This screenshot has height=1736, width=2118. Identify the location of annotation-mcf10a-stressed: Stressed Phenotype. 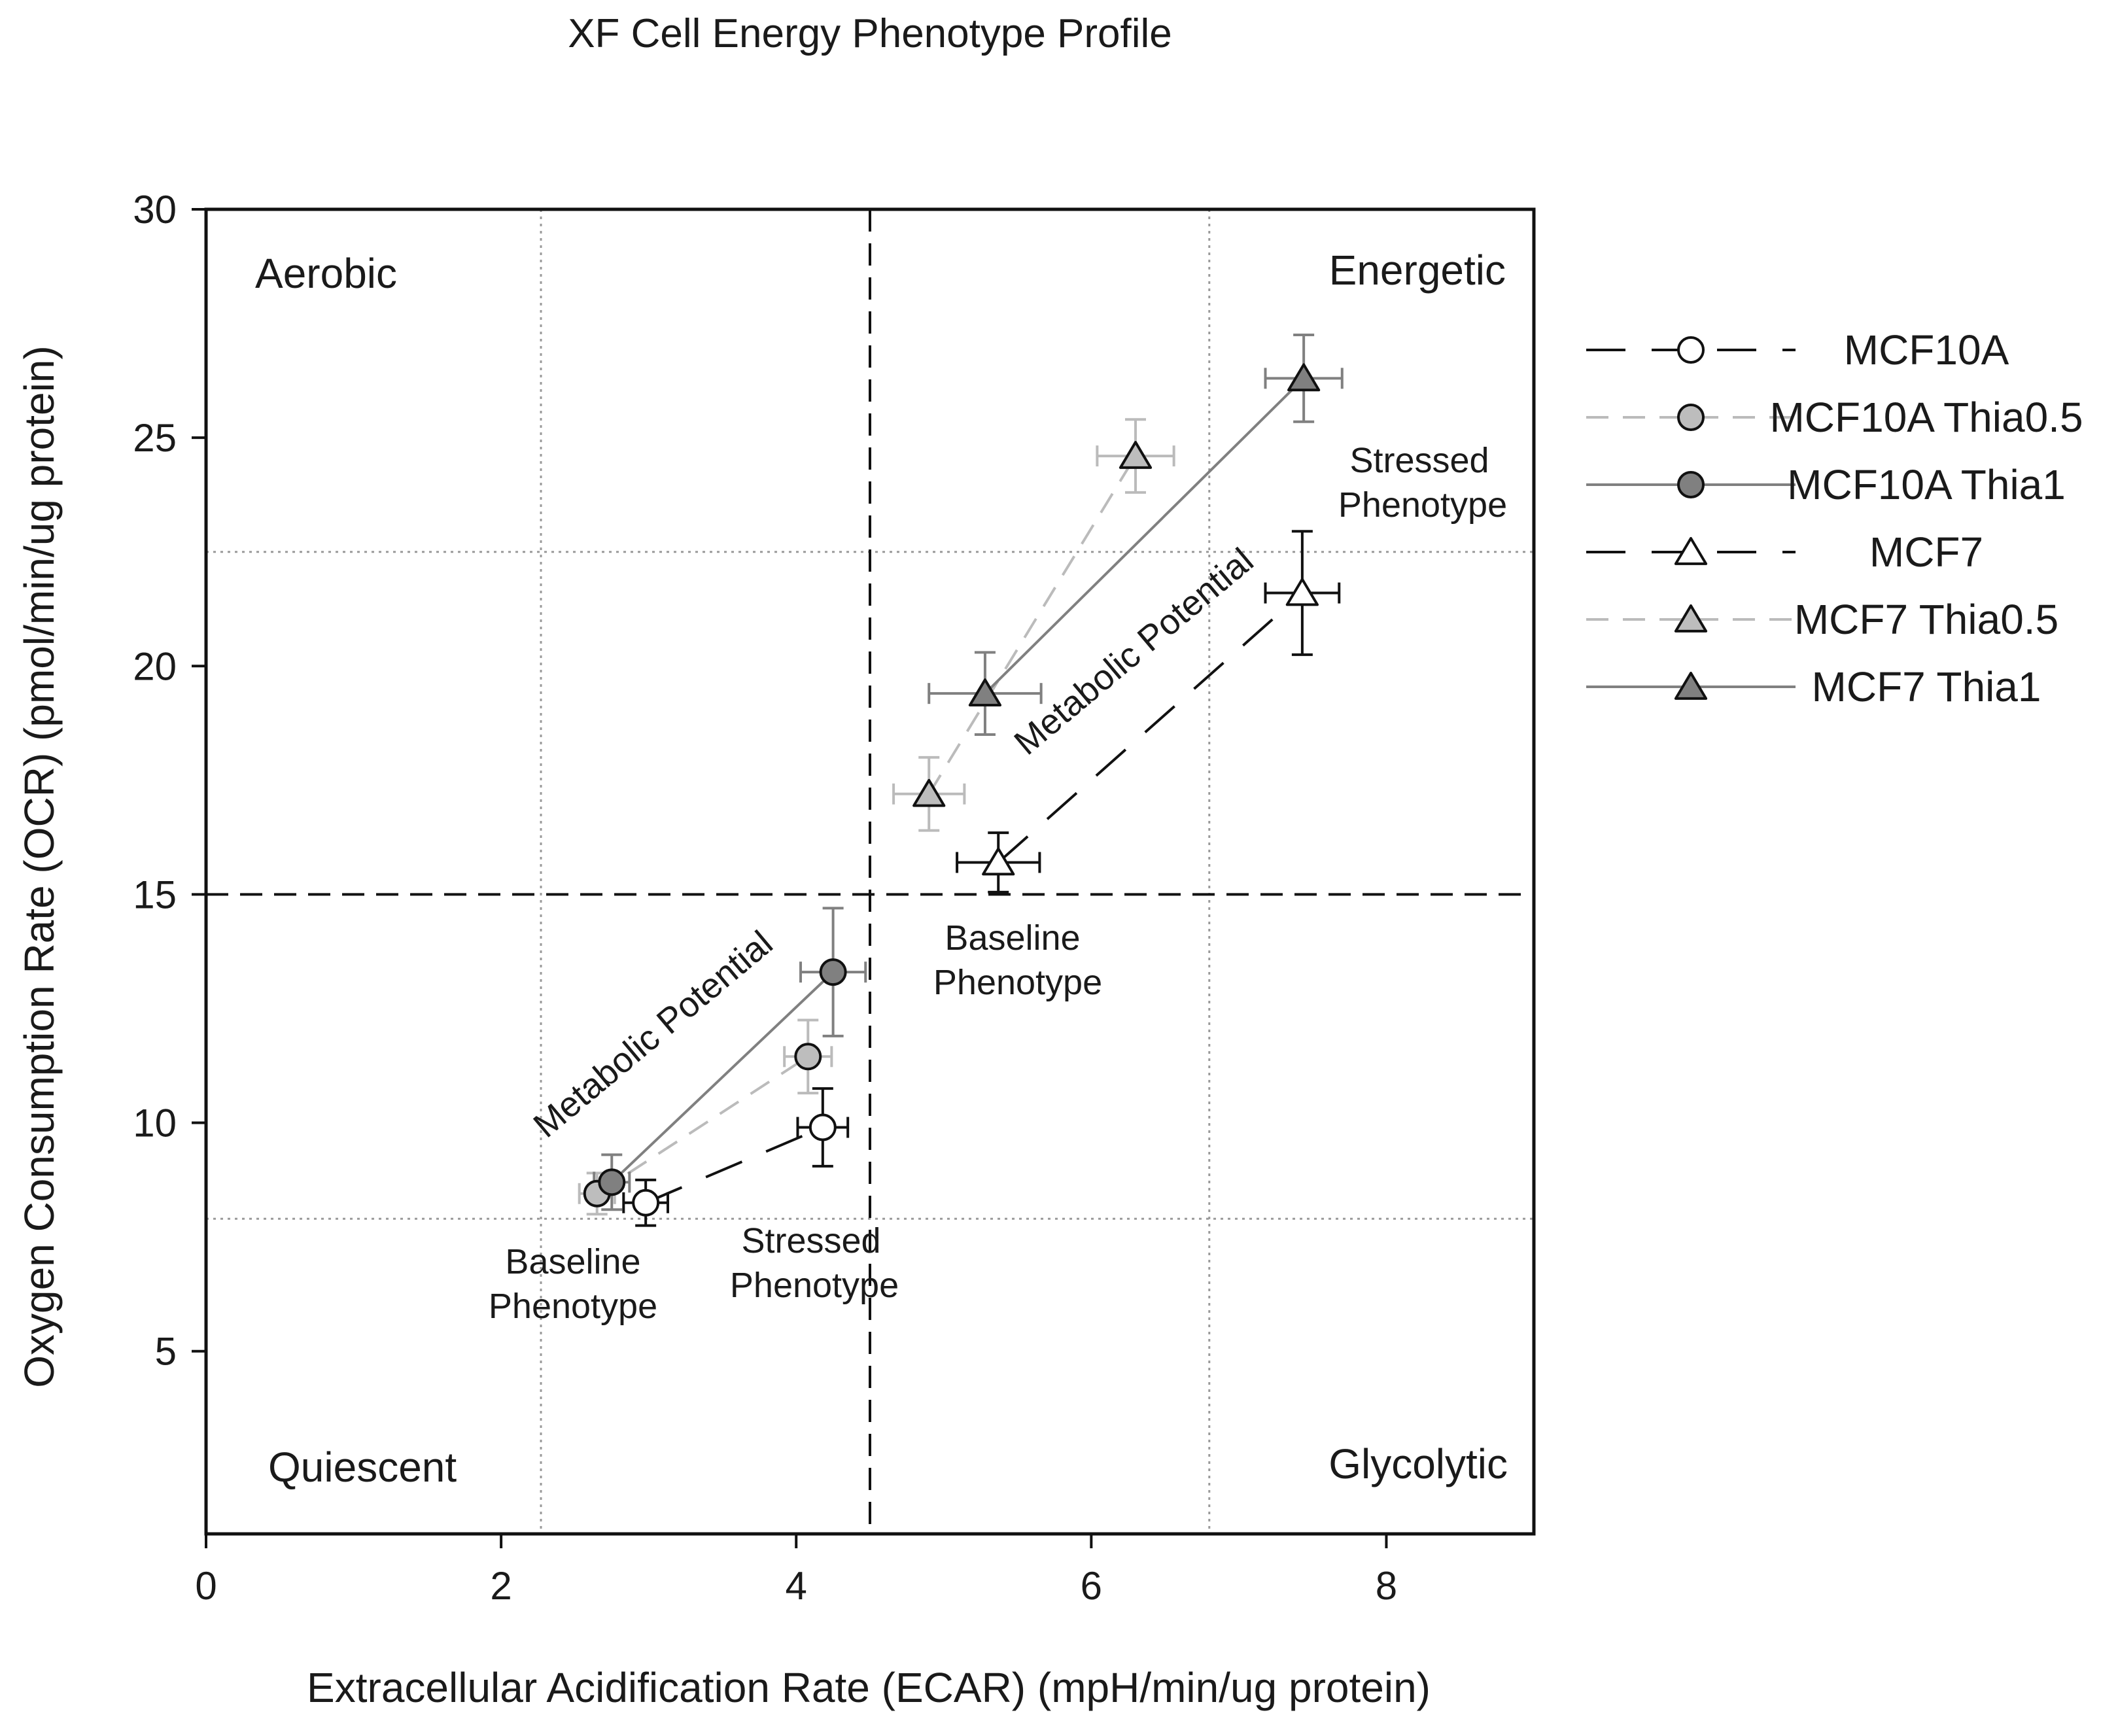
(814, 1263).